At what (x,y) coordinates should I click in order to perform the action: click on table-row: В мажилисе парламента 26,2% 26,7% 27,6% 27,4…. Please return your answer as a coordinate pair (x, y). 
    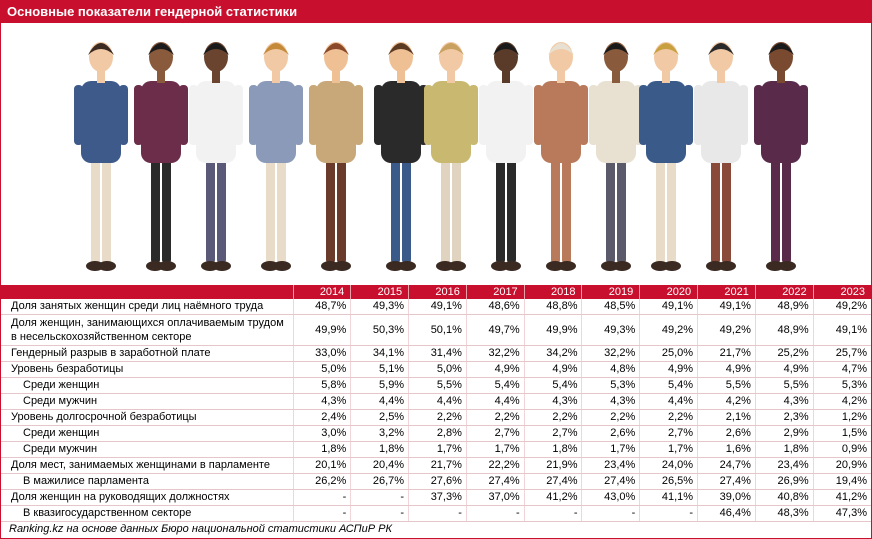
    Looking at the image, I should click on (436, 481).